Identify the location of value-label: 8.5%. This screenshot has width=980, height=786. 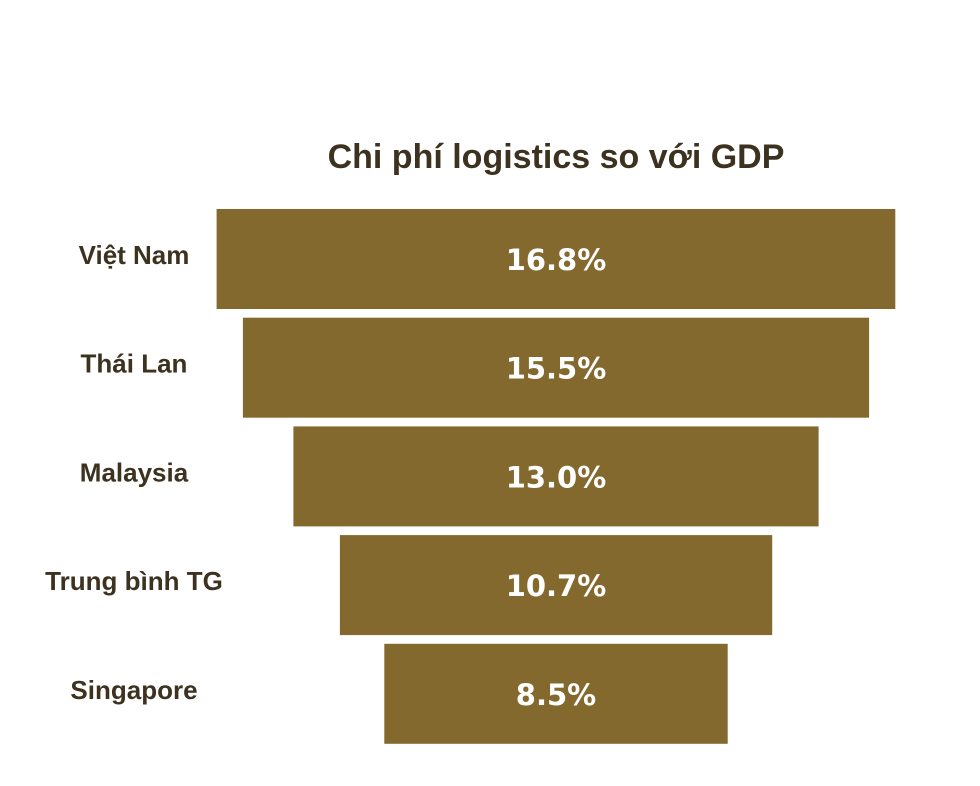
(556, 695).